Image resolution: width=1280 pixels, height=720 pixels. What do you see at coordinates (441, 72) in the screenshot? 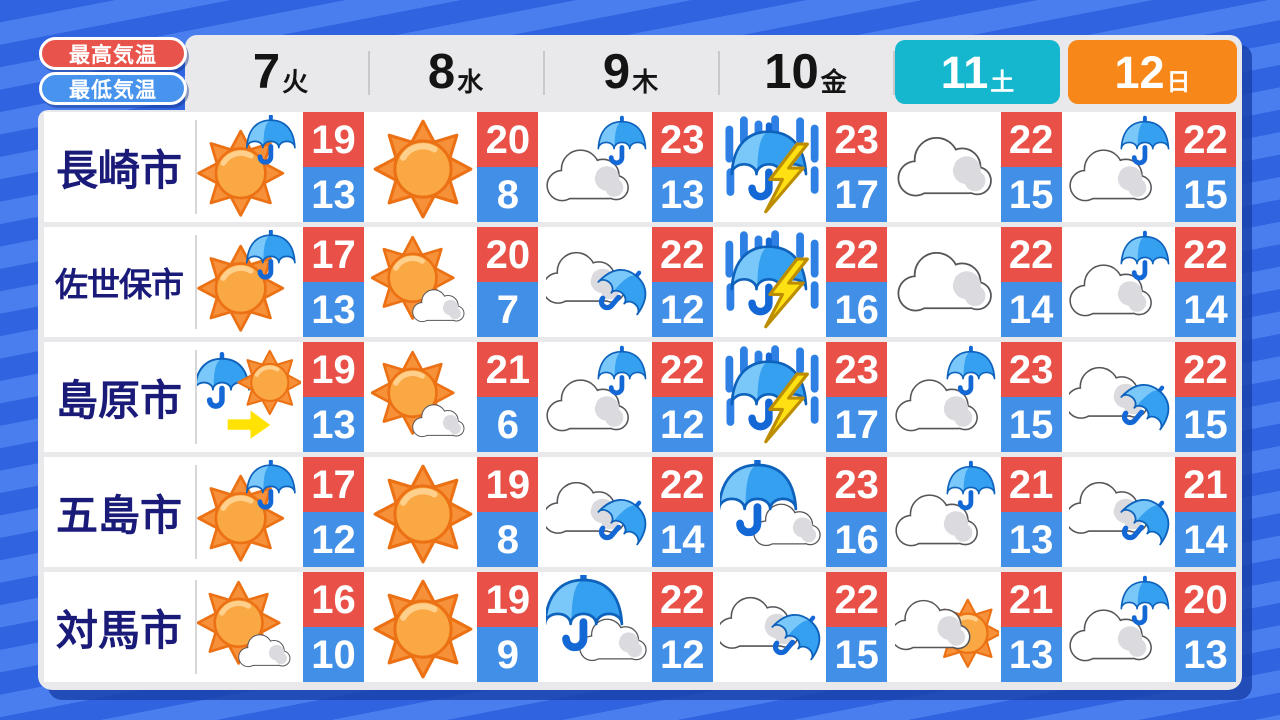
I see `day-number: 8` at bounding box center [441, 72].